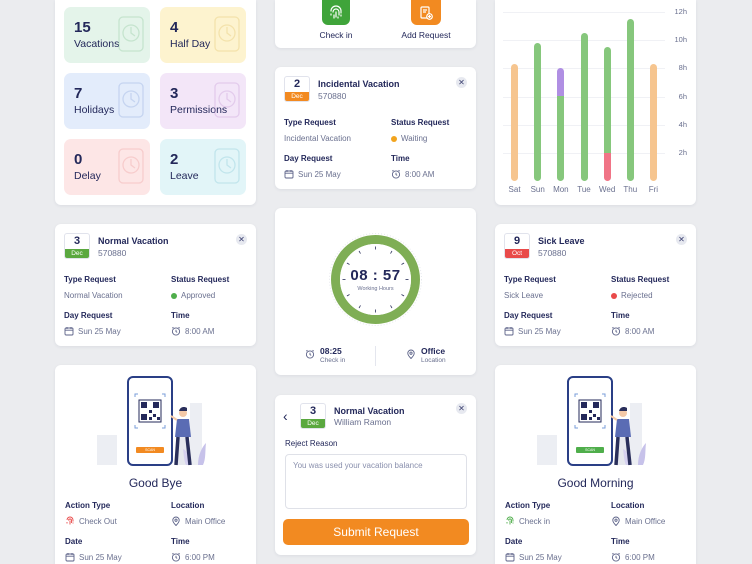 The image size is (752, 564). What do you see at coordinates (336, 20) in the screenshot?
I see `checkin-button: Check in` at bounding box center [336, 20].